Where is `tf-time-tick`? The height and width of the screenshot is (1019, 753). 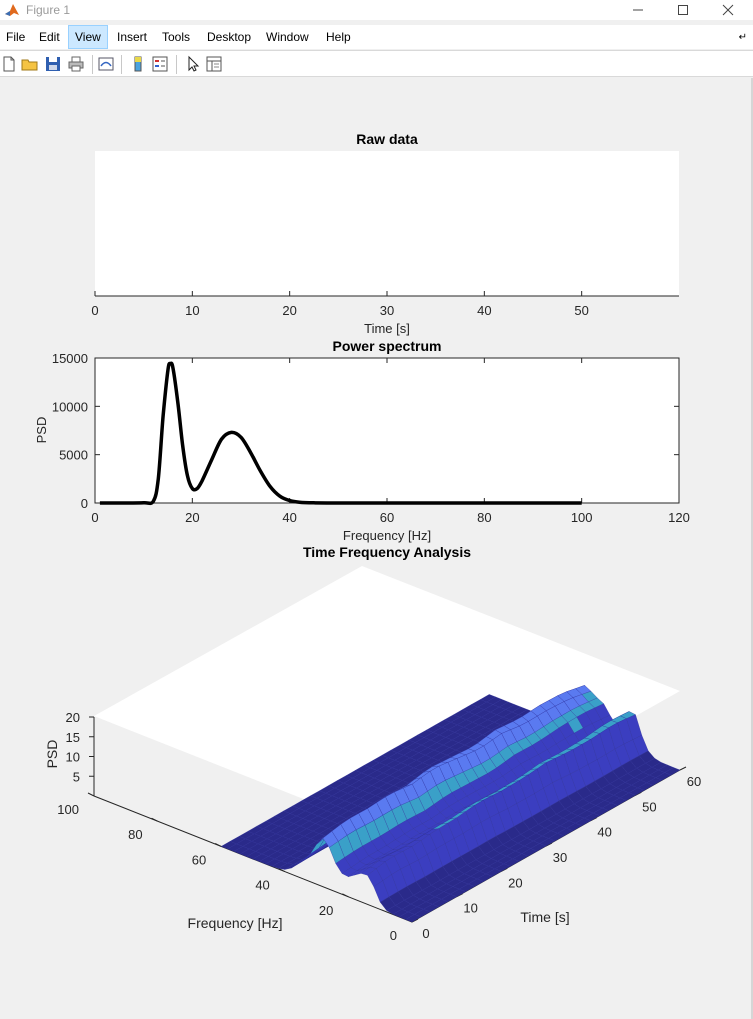
tf-time-tick is located at coordinates (683, 768).